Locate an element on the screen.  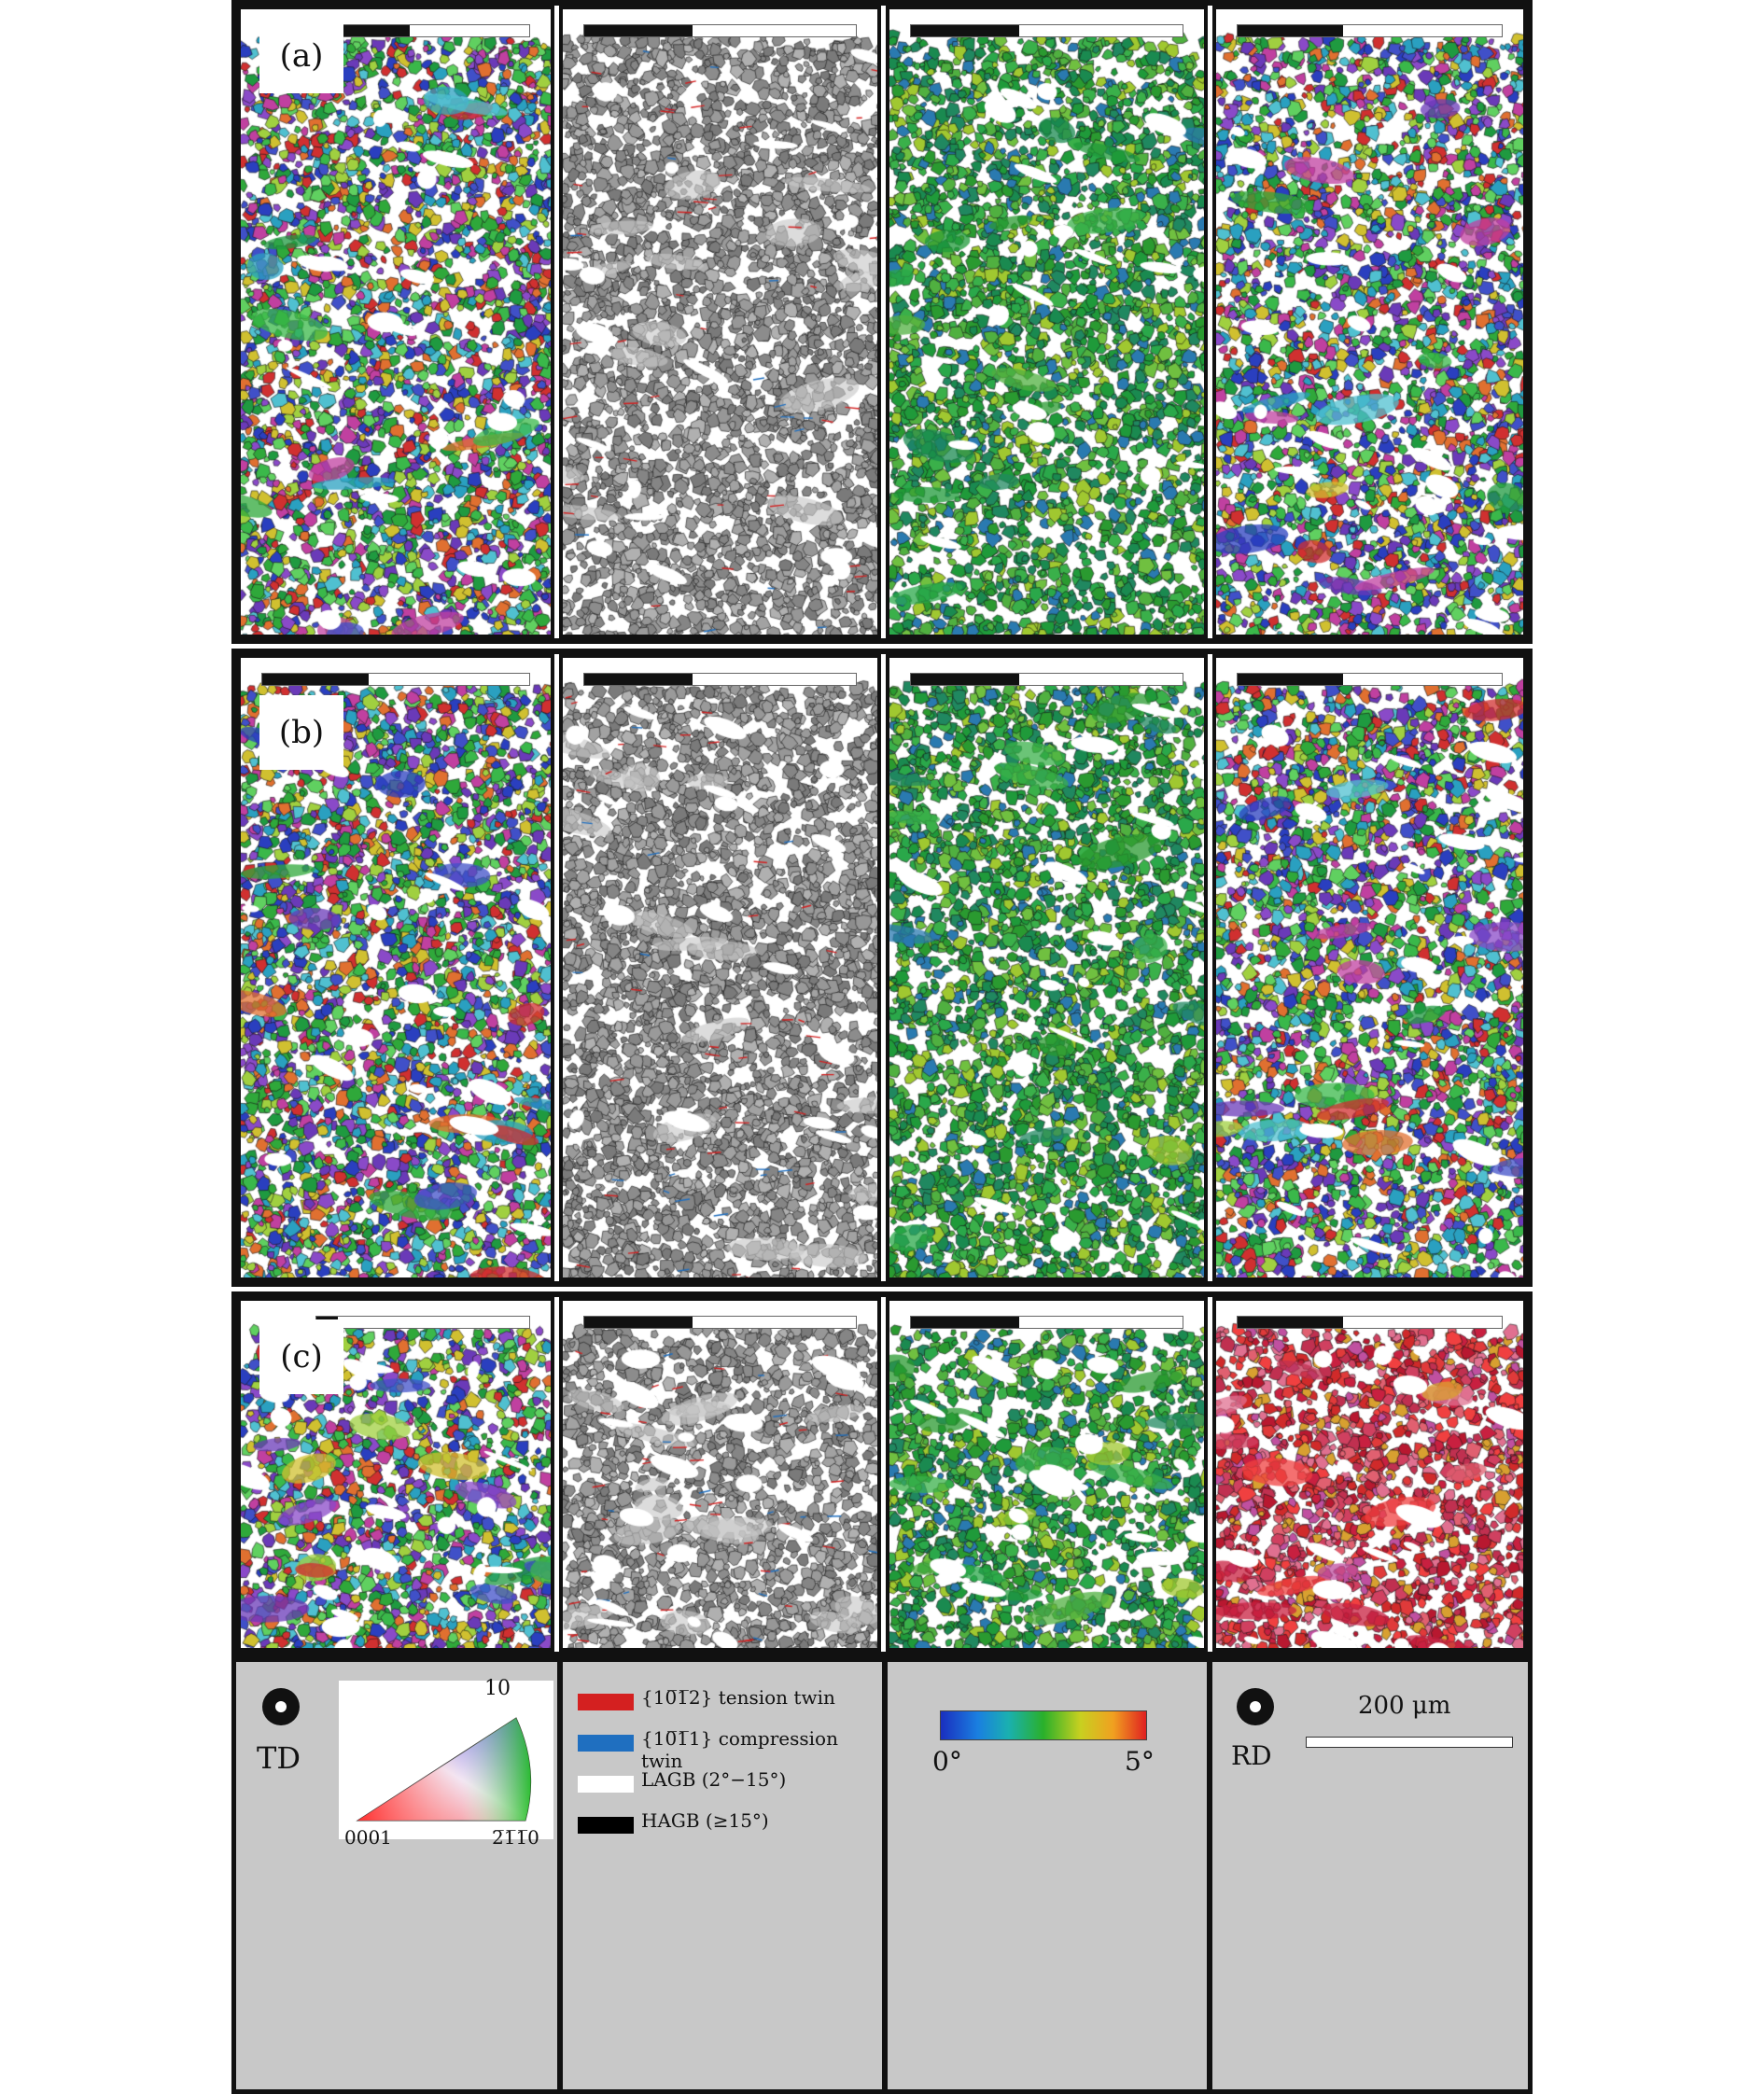
lagb-swatch is located at coordinates (606, 1784).